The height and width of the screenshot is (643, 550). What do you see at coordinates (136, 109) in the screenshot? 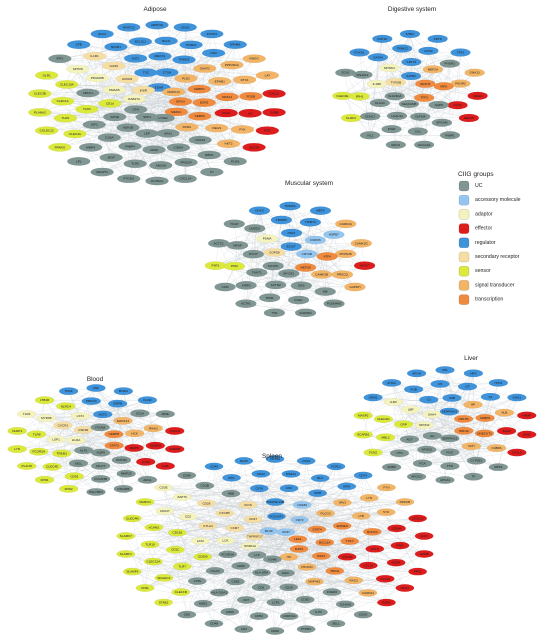
I see `gene-node: CFH` at bounding box center [136, 109].